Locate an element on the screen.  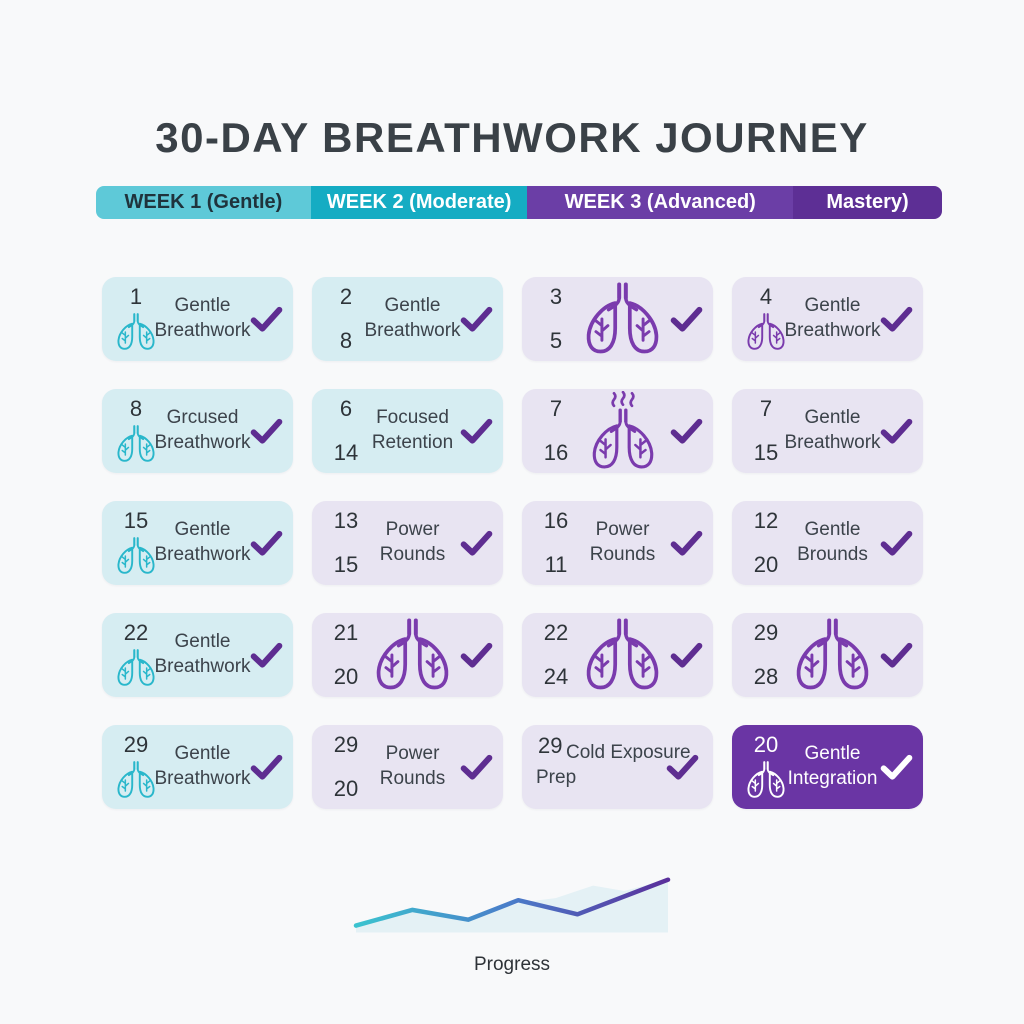
day-number: 28 is located at coordinates (766, 676).